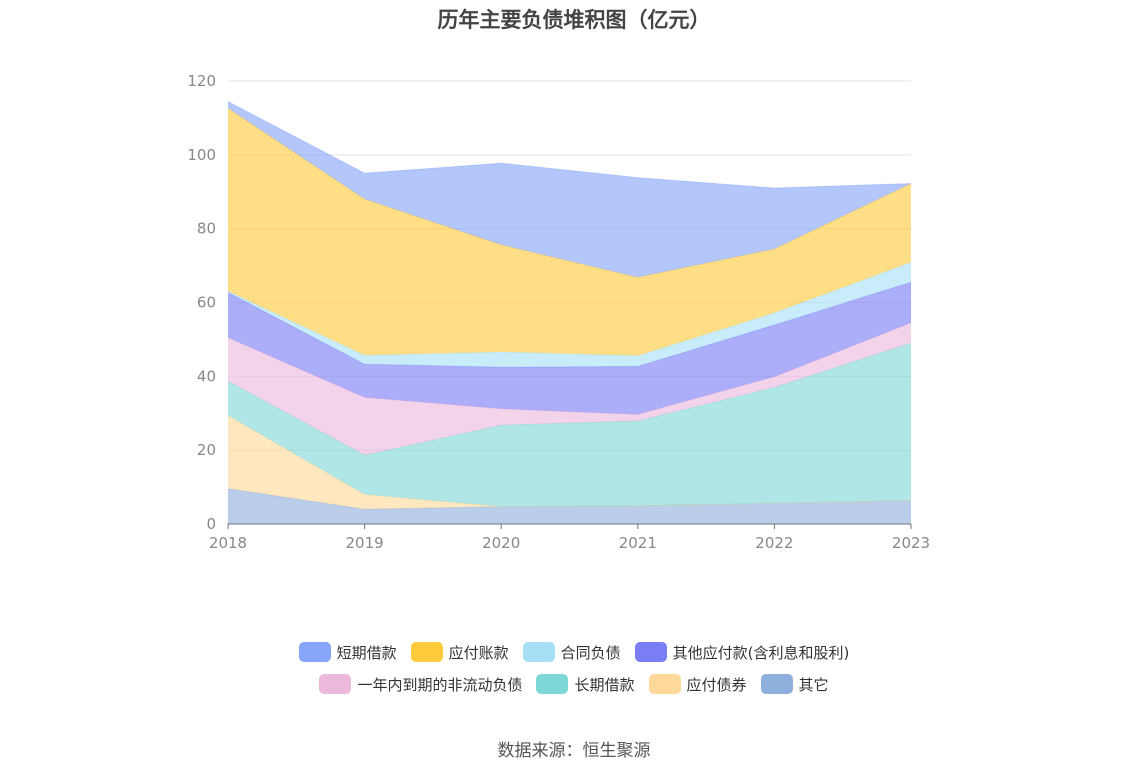  What do you see at coordinates (716, 684) in the screenshot?
I see `legend-label: 应付债券` at bounding box center [716, 684].